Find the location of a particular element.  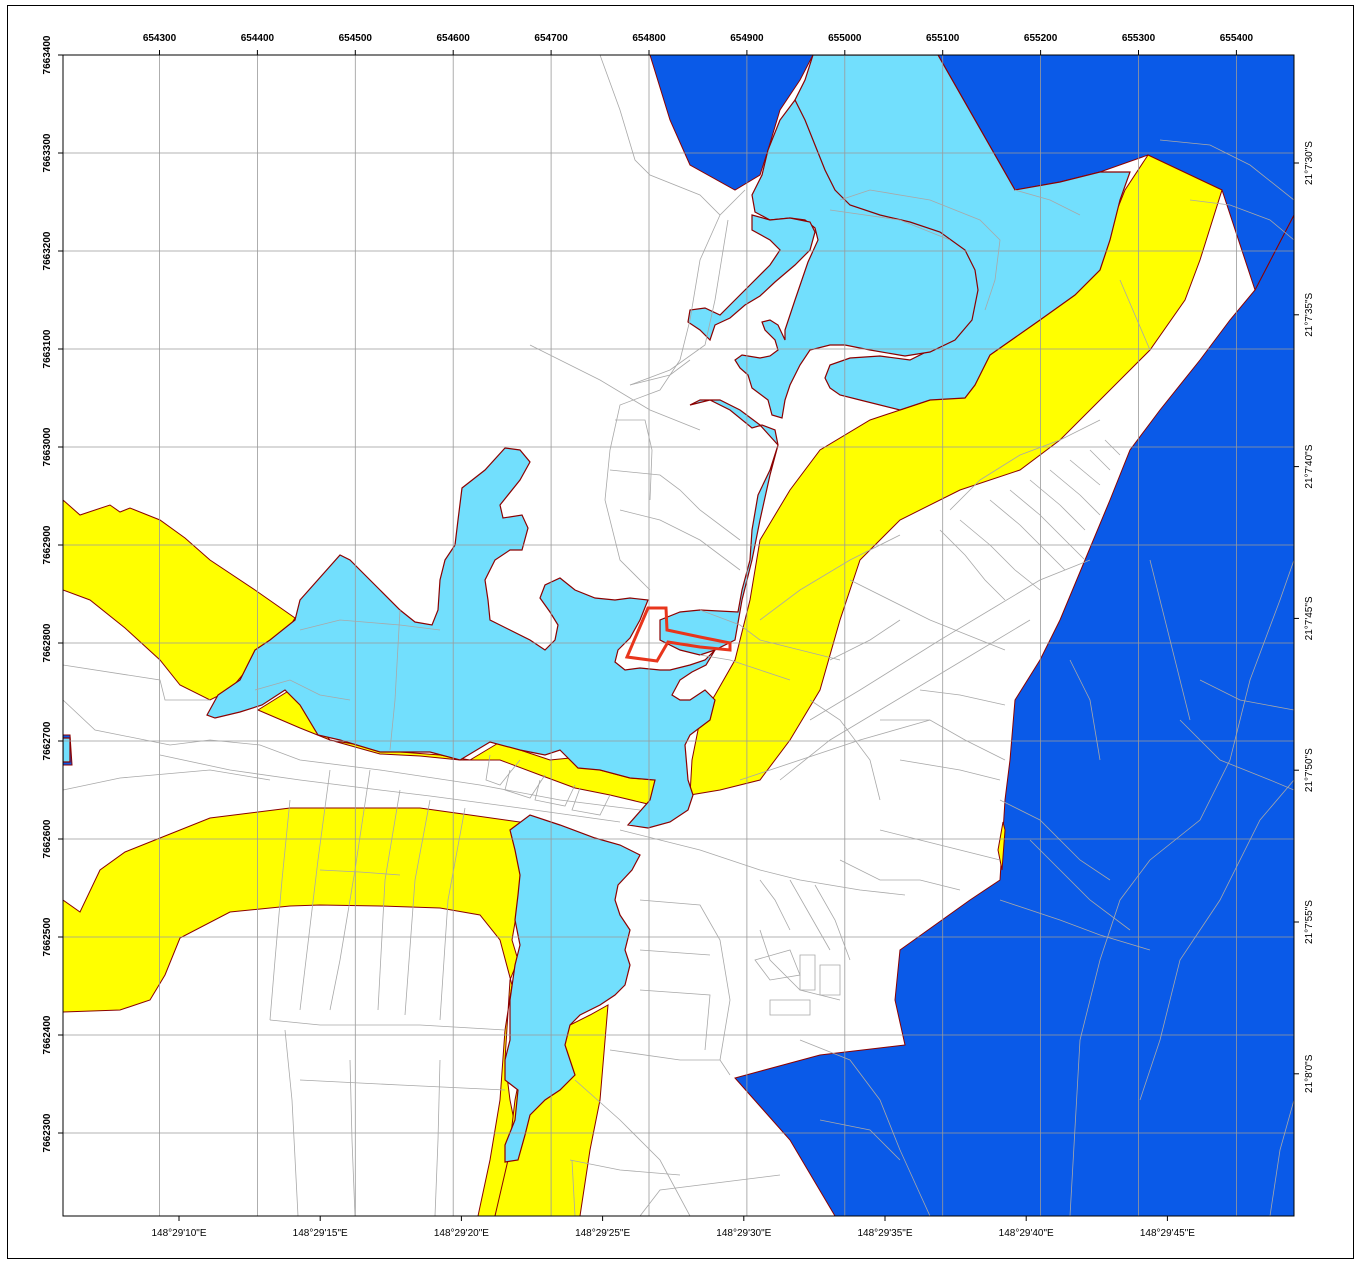

northing-label: 7662700 is located at coordinates (47, 740).